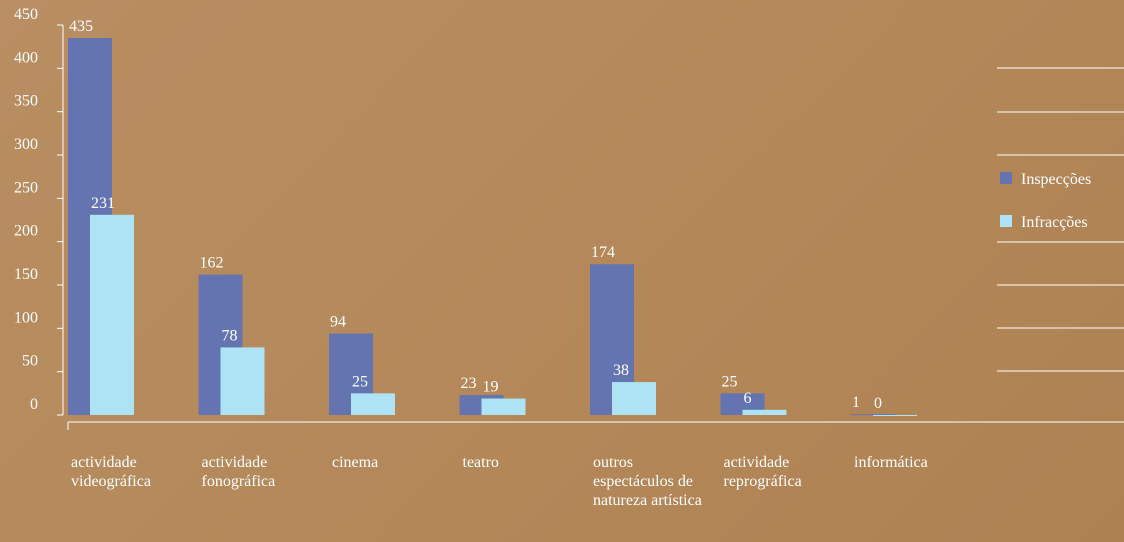 Image resolution: width=1124 pixels, height=542 pixels. What do you see at coordinates (469, 383) in the screenshot?
I see `value-label: 23` at bounding box center [469, 383].